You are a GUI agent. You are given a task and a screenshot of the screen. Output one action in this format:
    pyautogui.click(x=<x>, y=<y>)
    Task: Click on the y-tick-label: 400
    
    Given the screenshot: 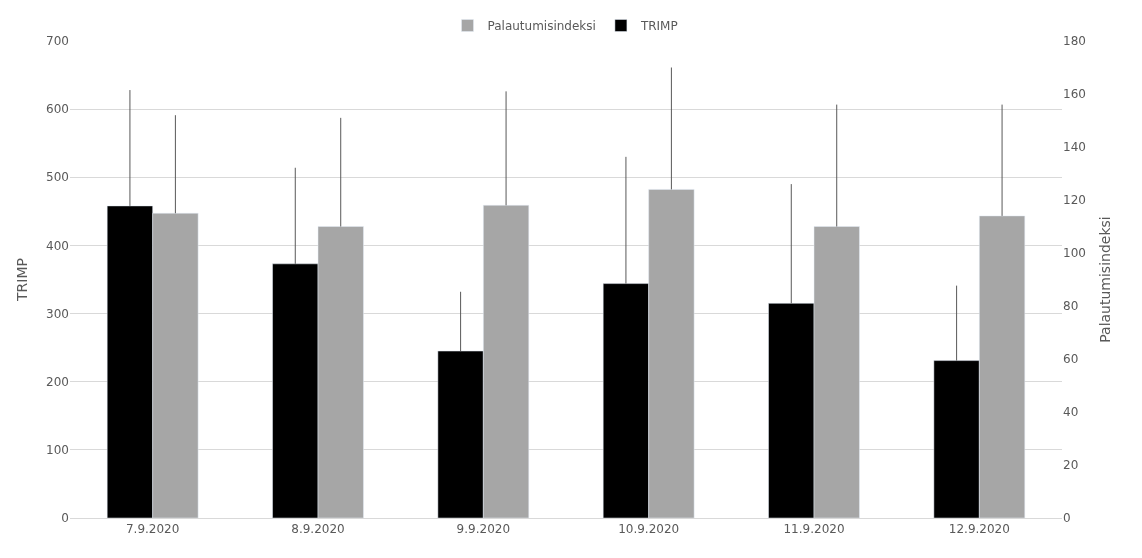 What is the action you would take?
    pyautogui.click(x=57, y=245)
    